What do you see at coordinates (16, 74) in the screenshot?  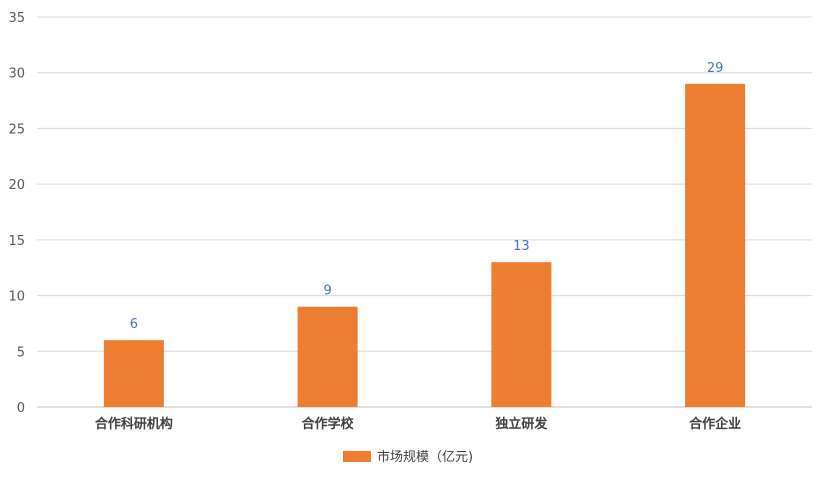 I see `y-tick-label: 30` at bounding box center [16, 74].